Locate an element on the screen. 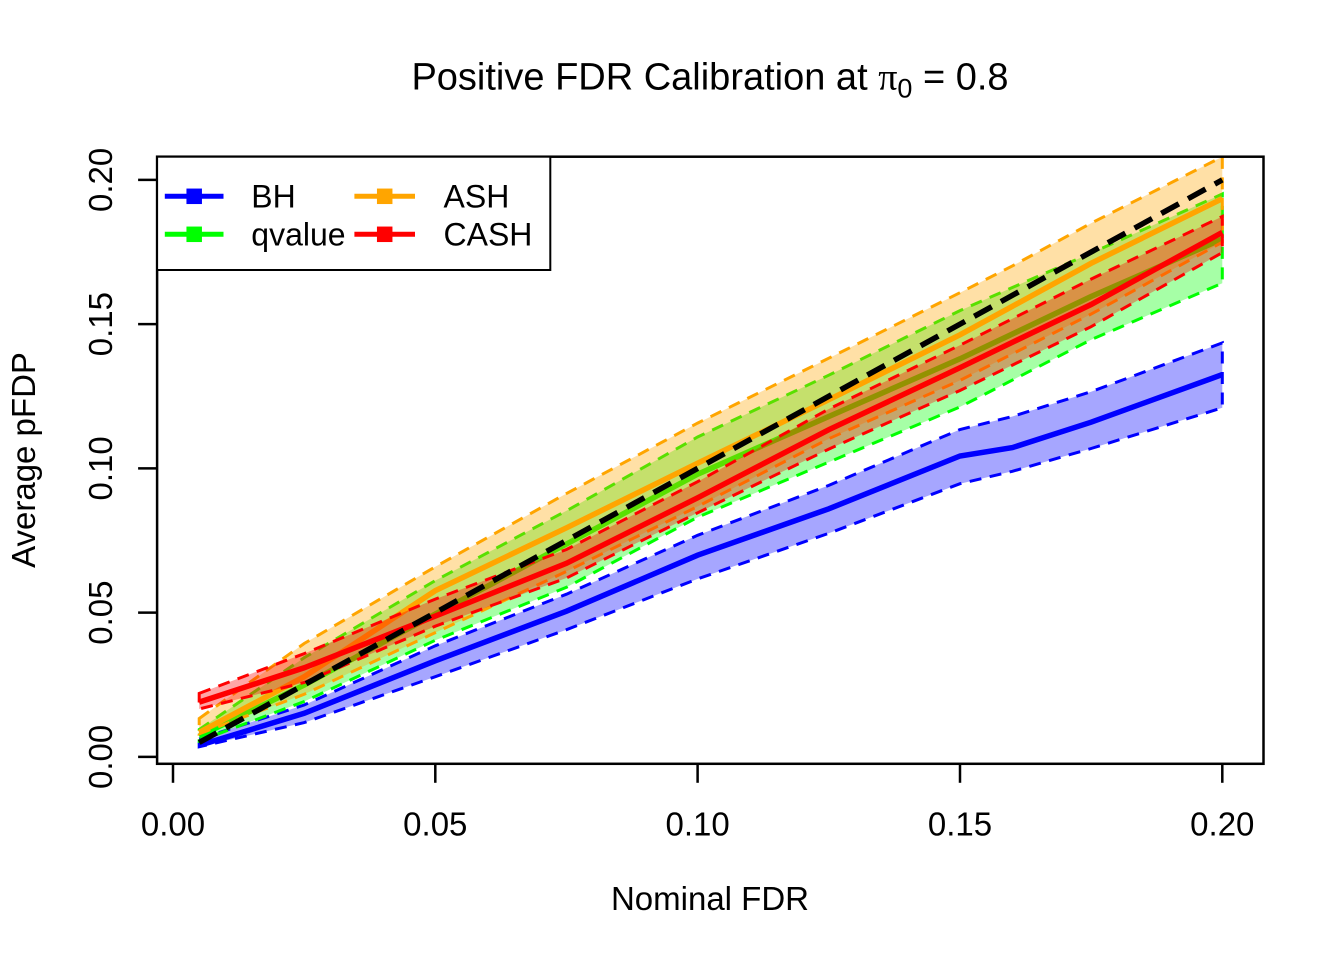 This screenshot has height=965, width=1344. svg-text: Nominal FDR is located at coordinates (710, 898).